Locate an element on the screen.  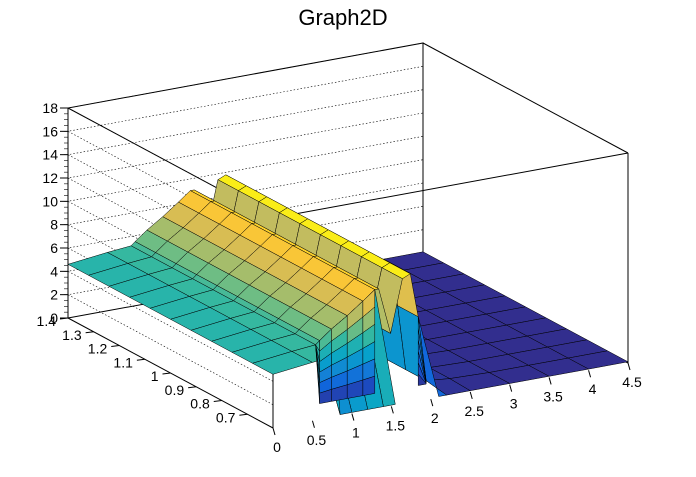
y-tick-label: 1 is located at coordinates (155, 376).